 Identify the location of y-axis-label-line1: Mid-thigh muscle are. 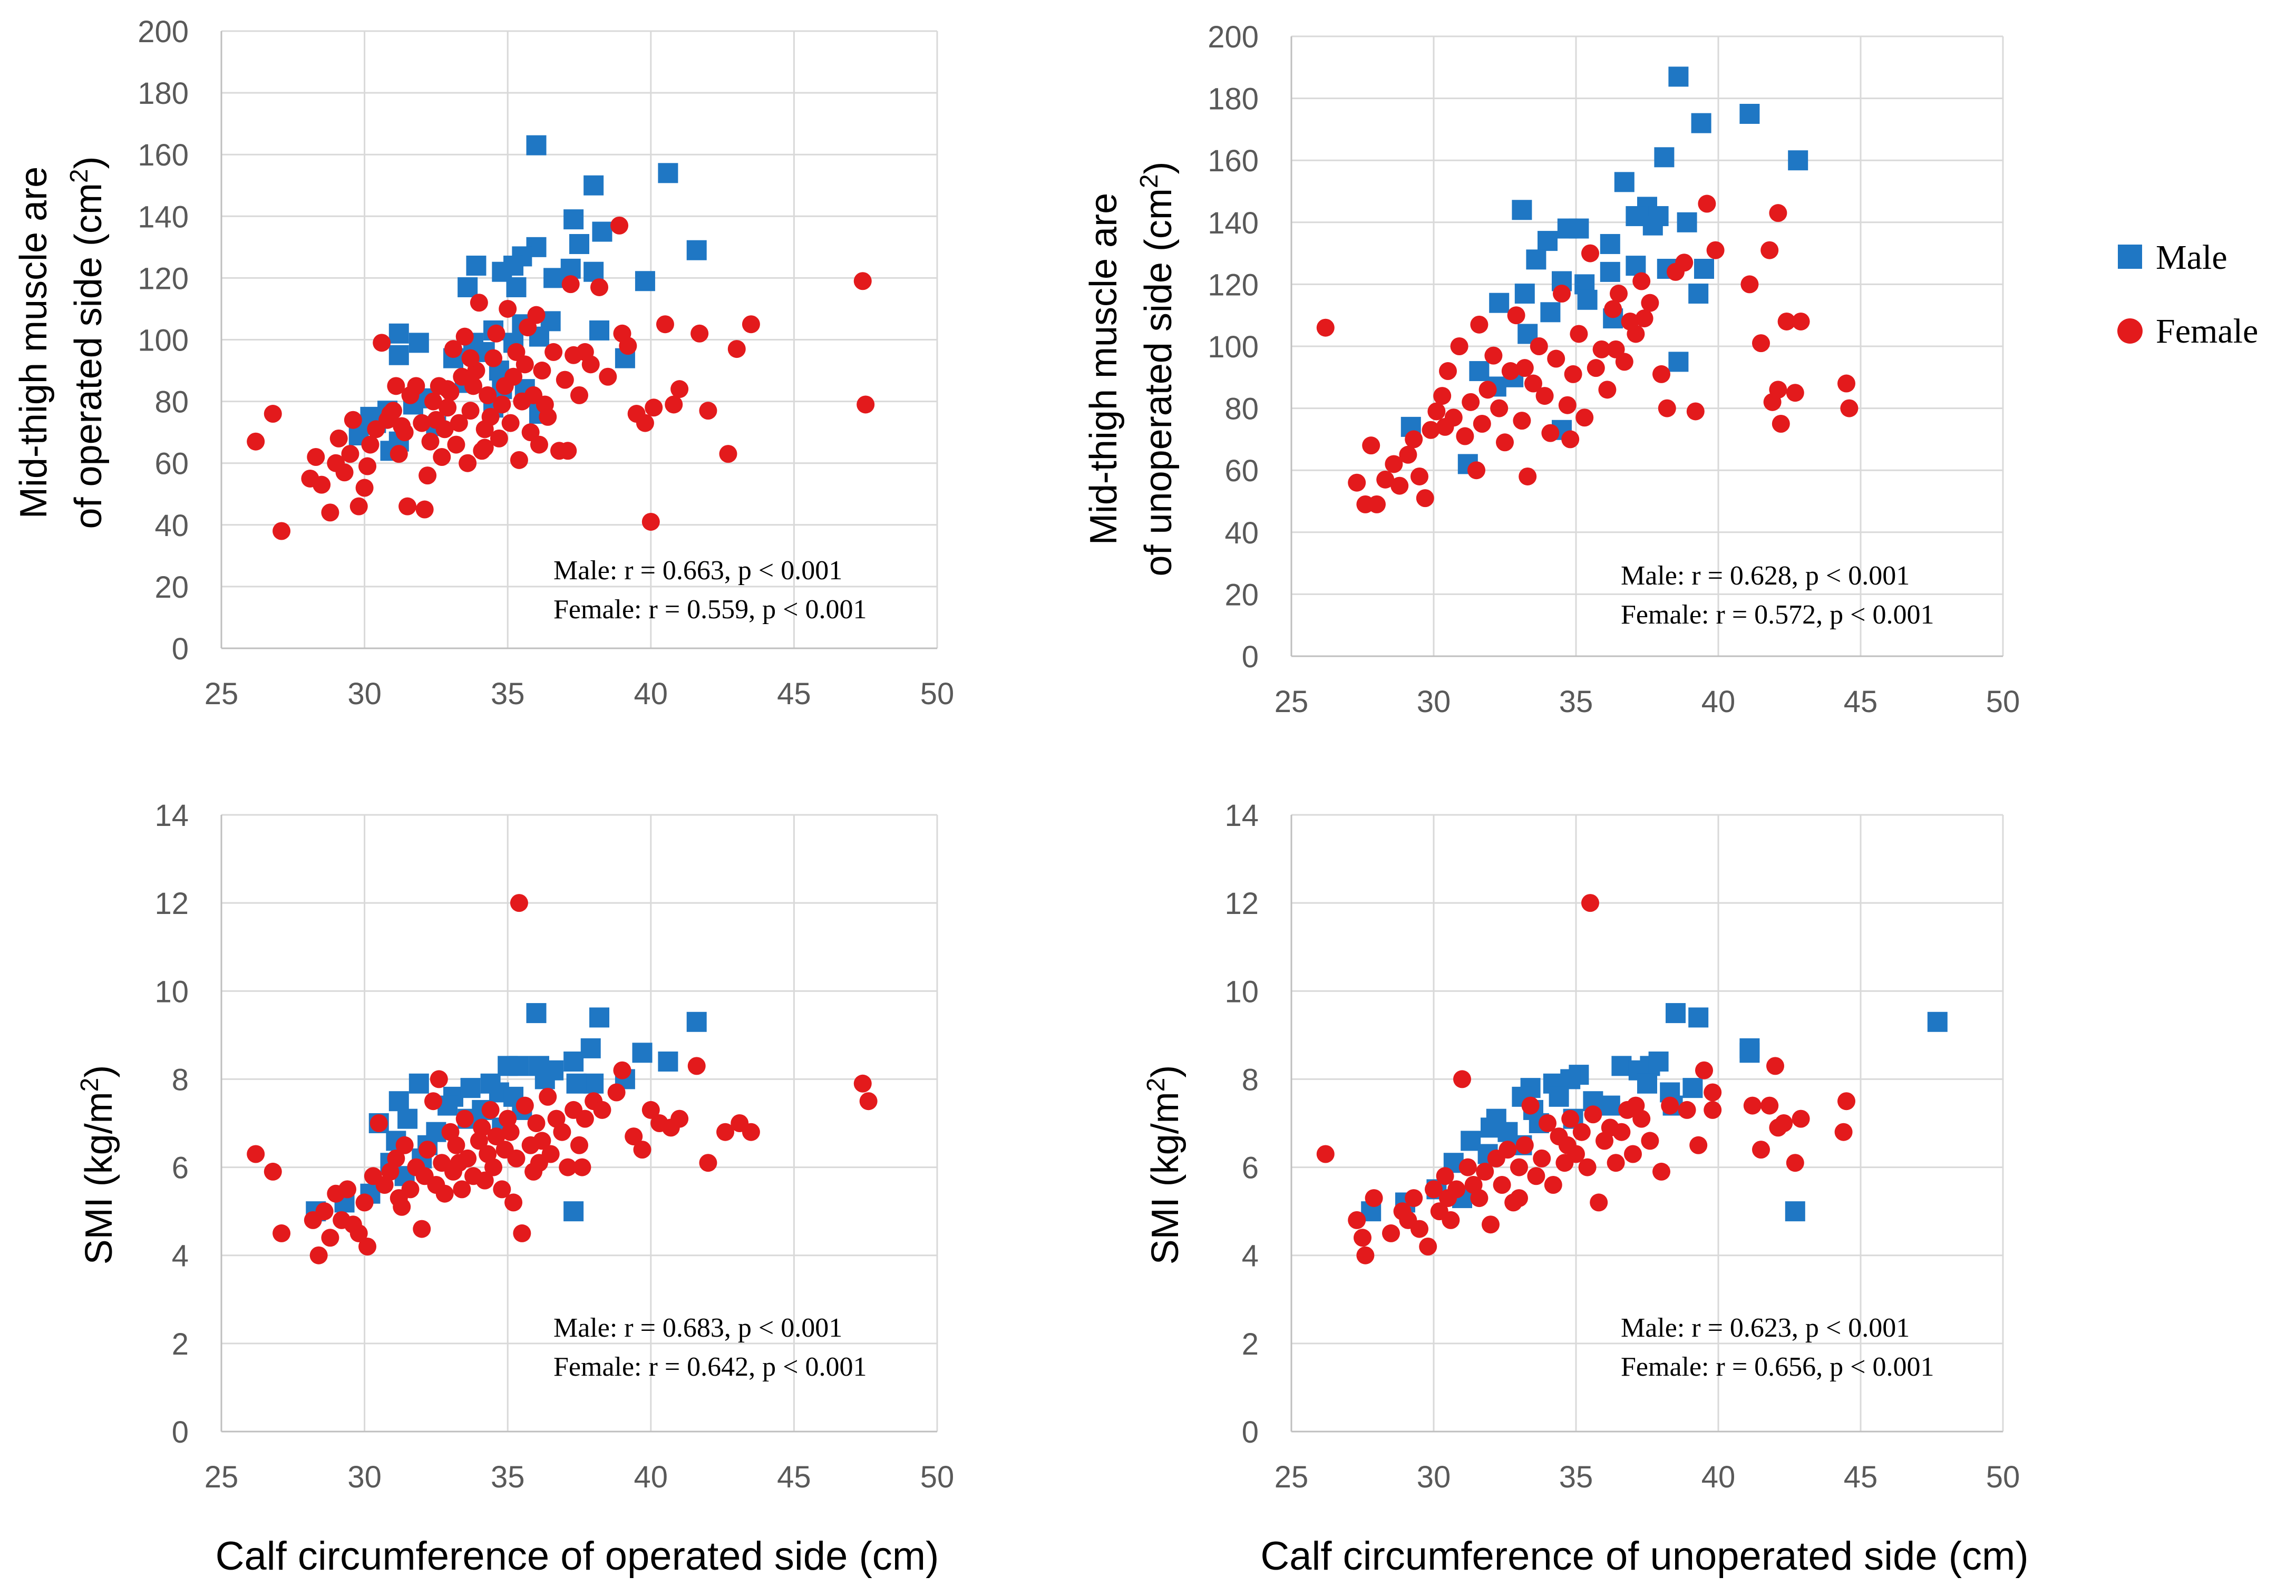
(34, 343).